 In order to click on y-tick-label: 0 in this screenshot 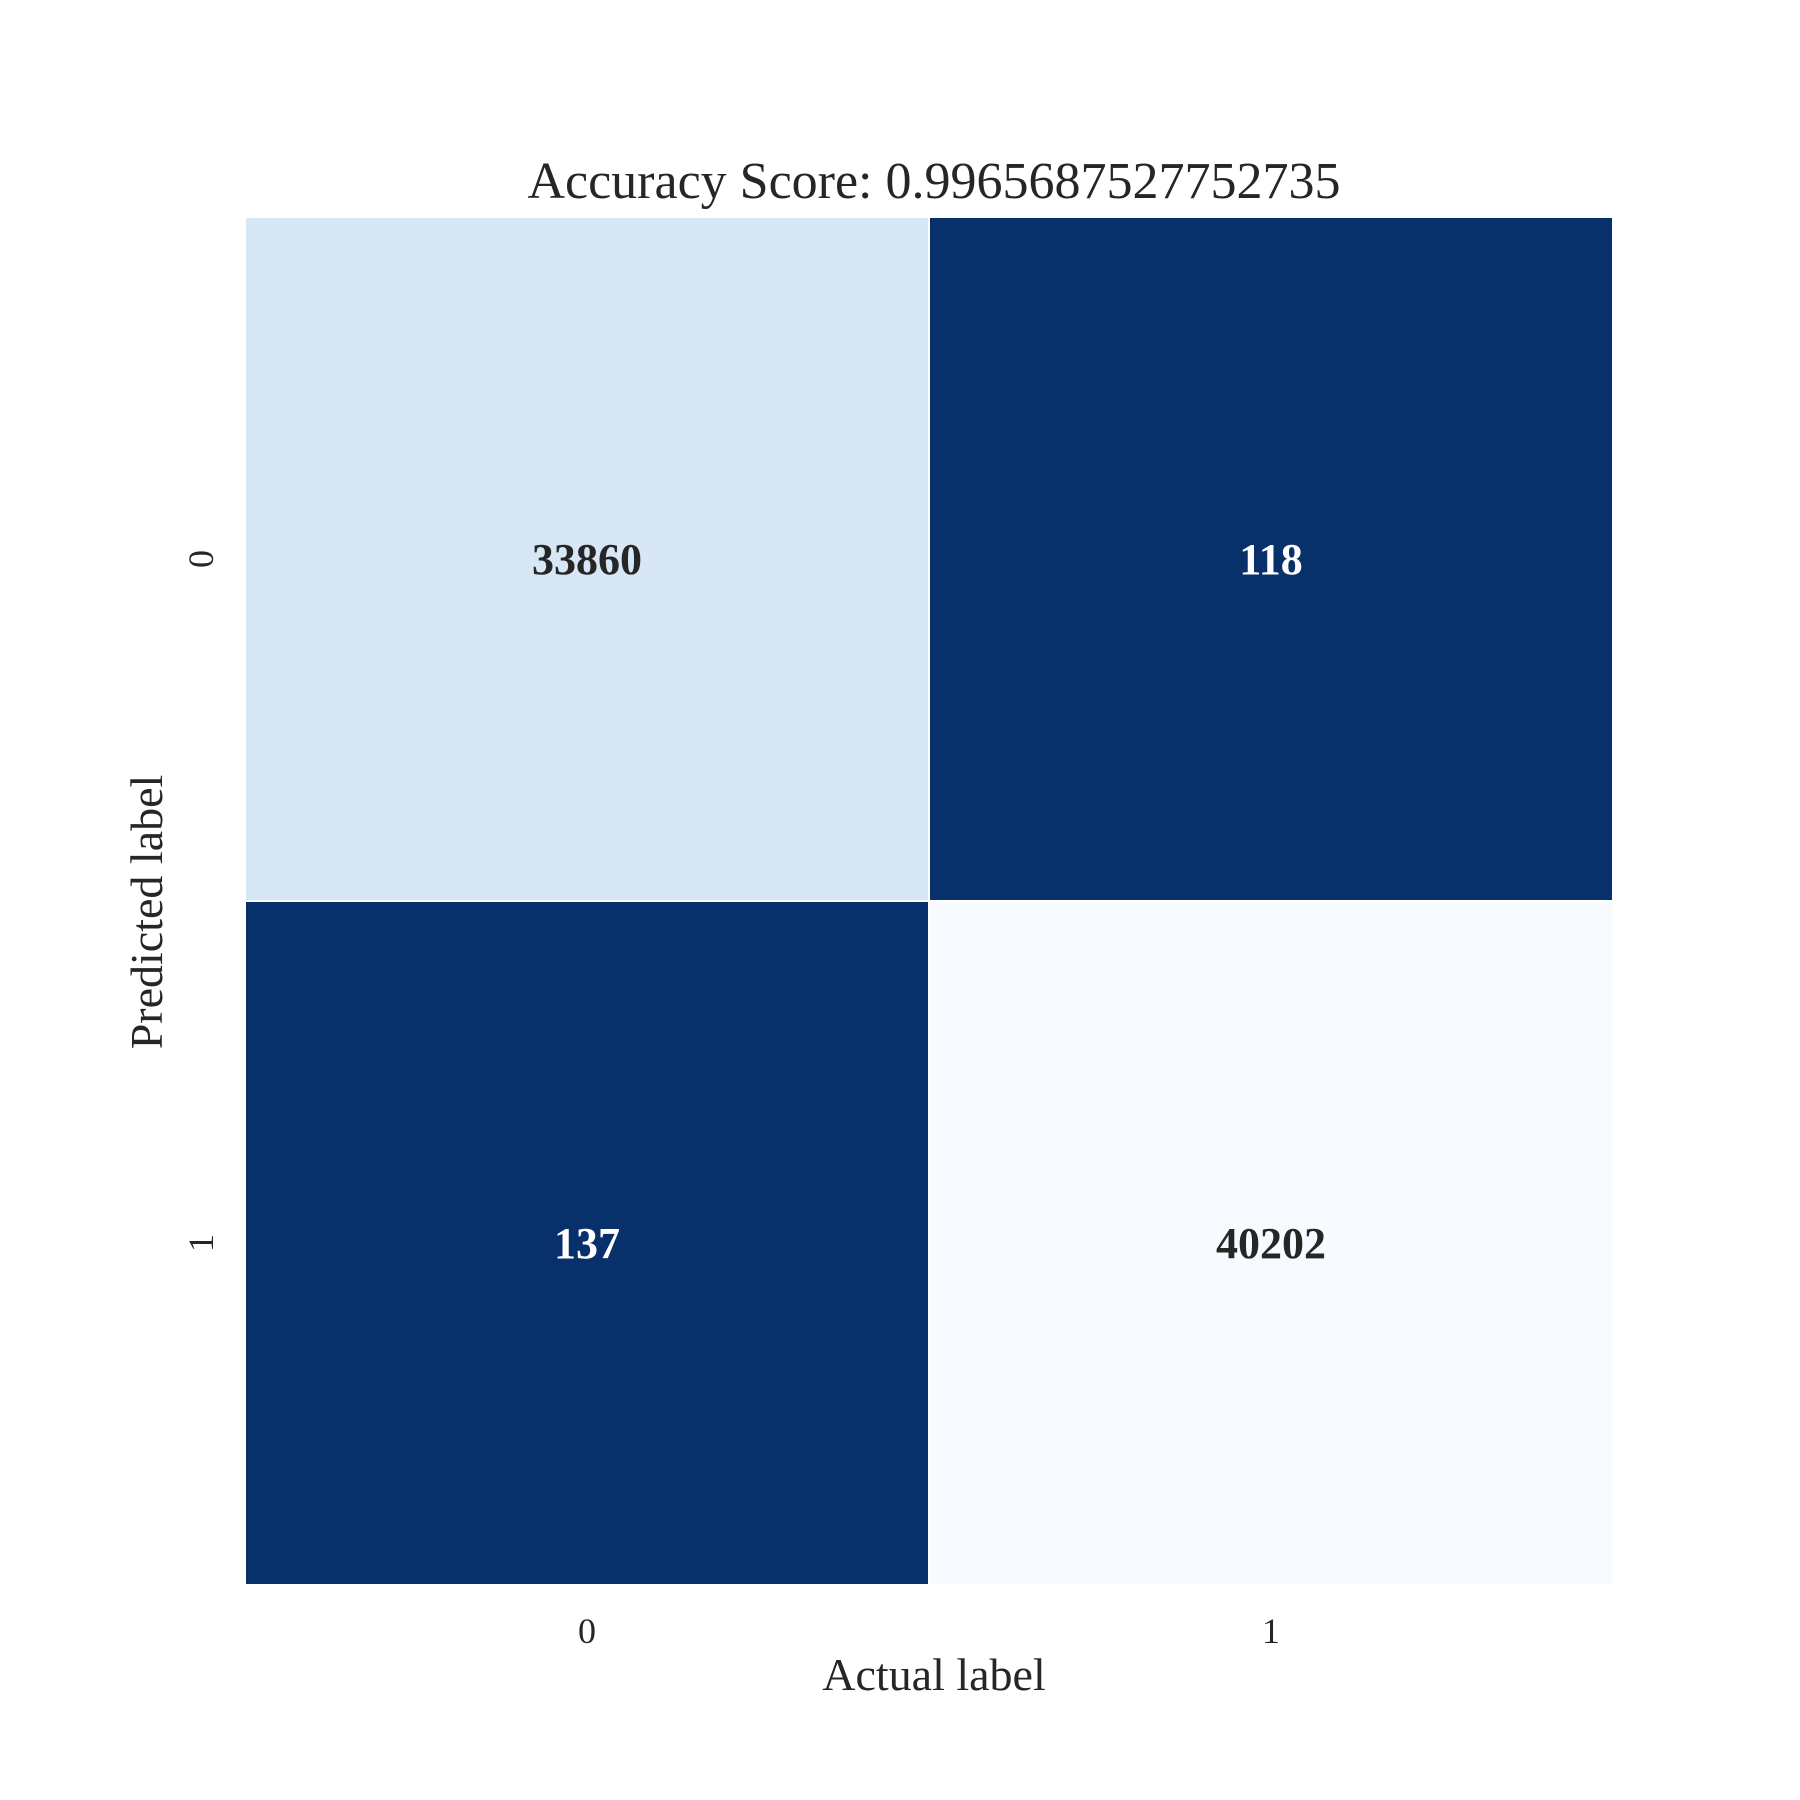, I will do `click(201, 559)`.